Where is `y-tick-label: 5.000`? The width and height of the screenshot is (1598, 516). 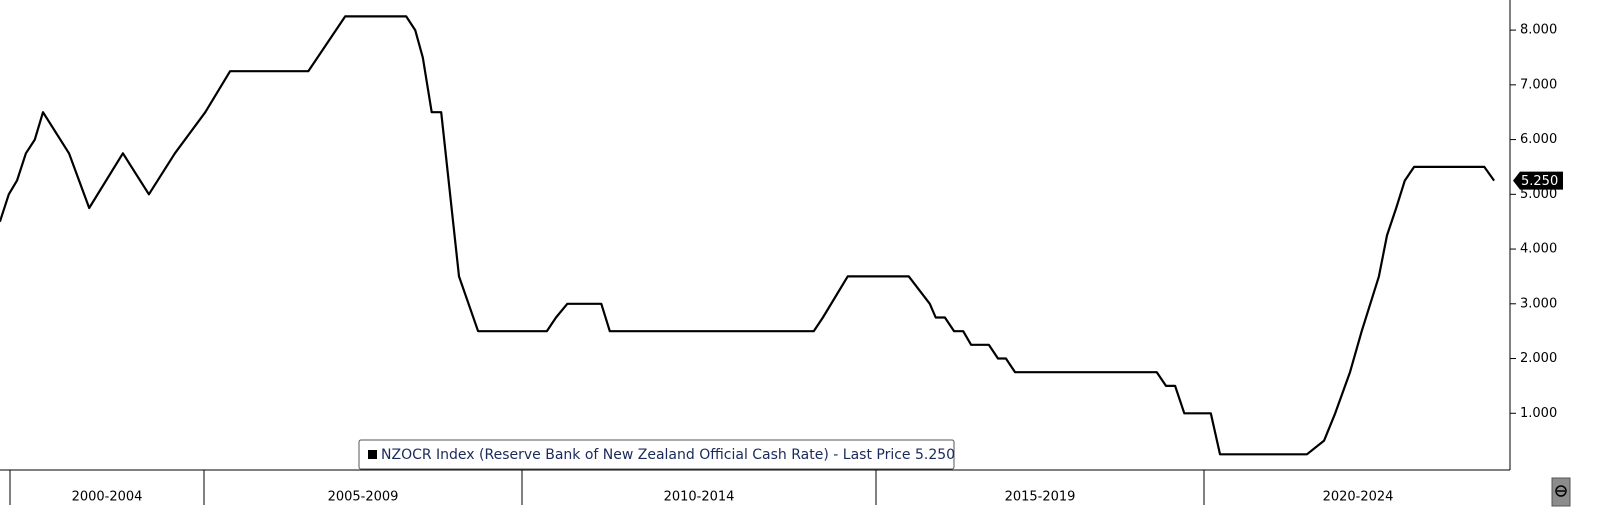 y-tick-label: 5.000 is located at coordinates (1538, 194).